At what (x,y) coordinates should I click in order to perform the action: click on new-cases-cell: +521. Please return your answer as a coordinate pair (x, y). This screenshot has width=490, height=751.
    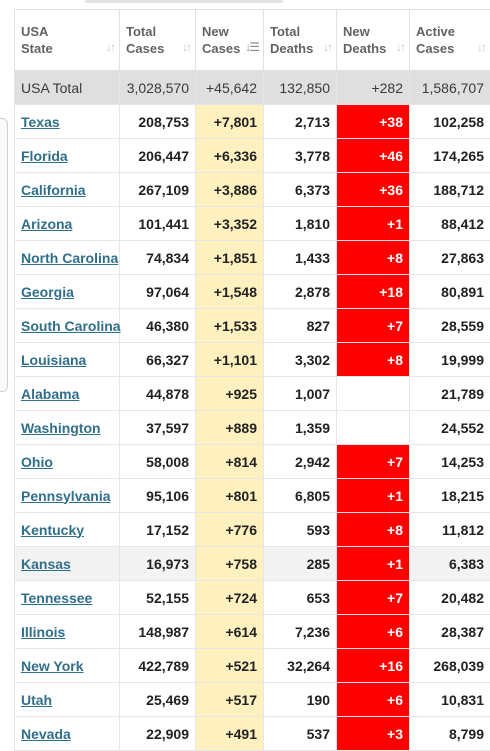
    Looking at the image, I should click on (230, 666).